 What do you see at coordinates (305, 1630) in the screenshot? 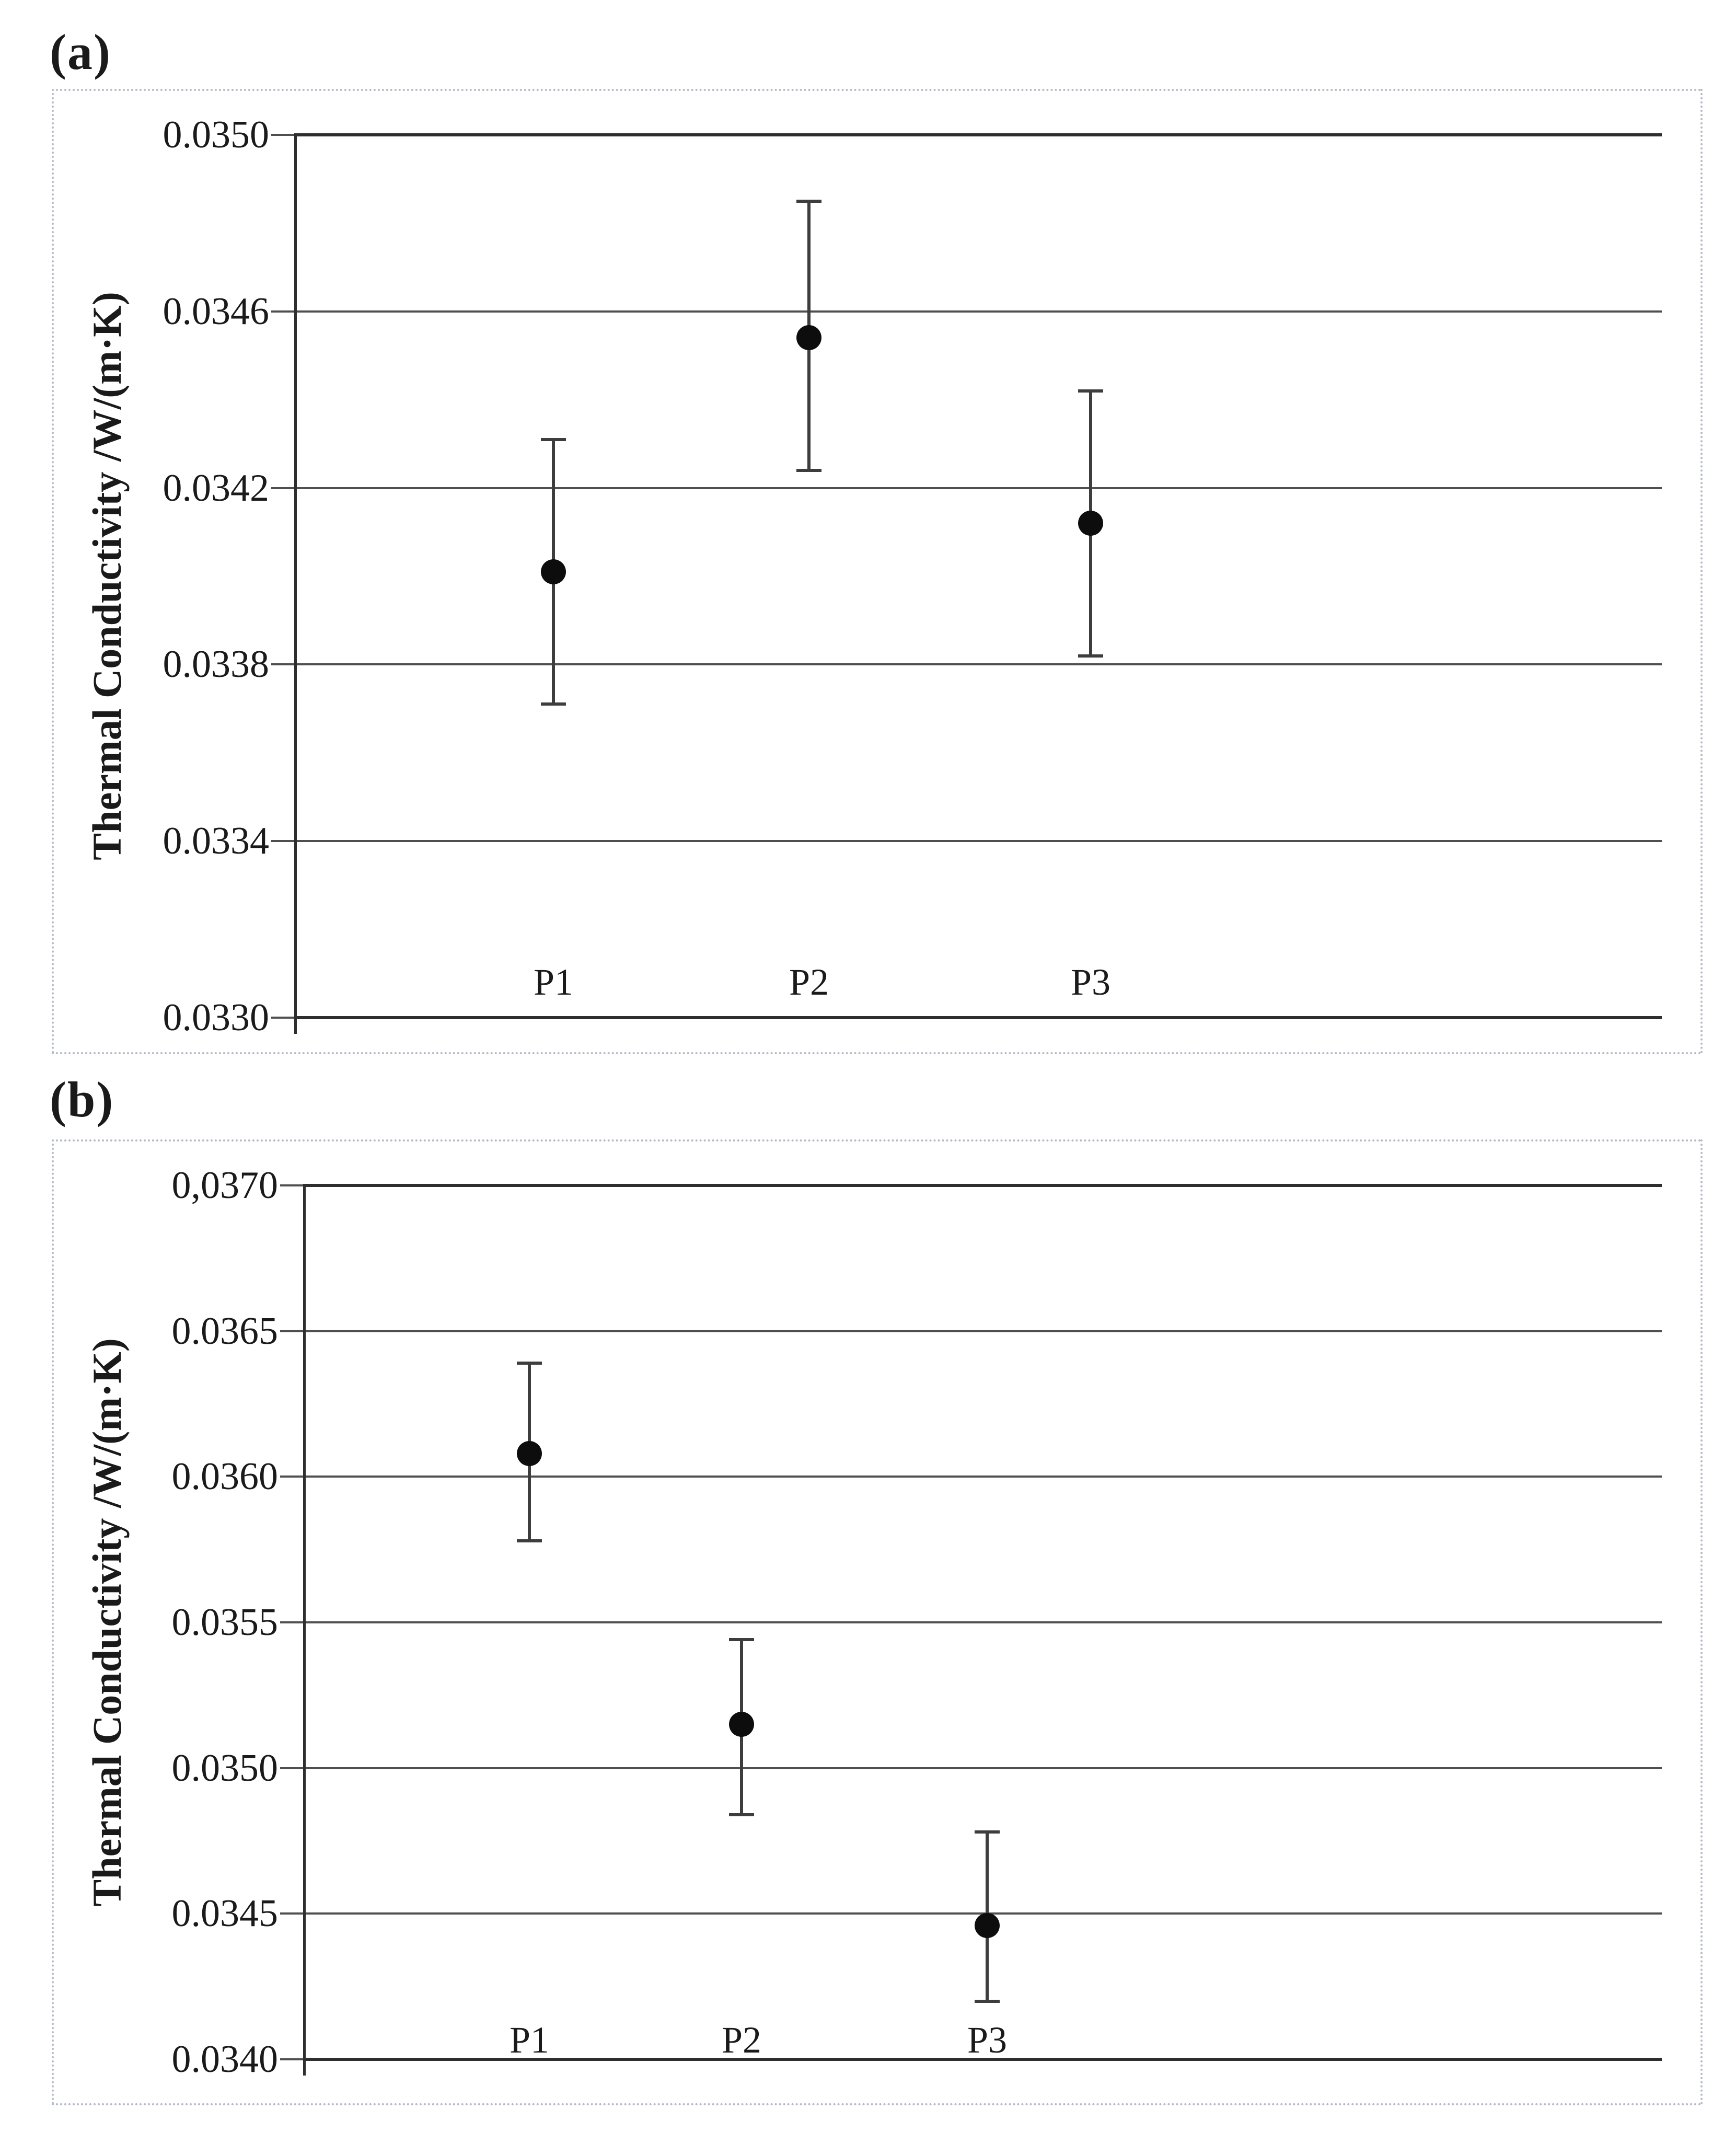
I see `y-axis-line-b` at bounding box center [305, 1630].